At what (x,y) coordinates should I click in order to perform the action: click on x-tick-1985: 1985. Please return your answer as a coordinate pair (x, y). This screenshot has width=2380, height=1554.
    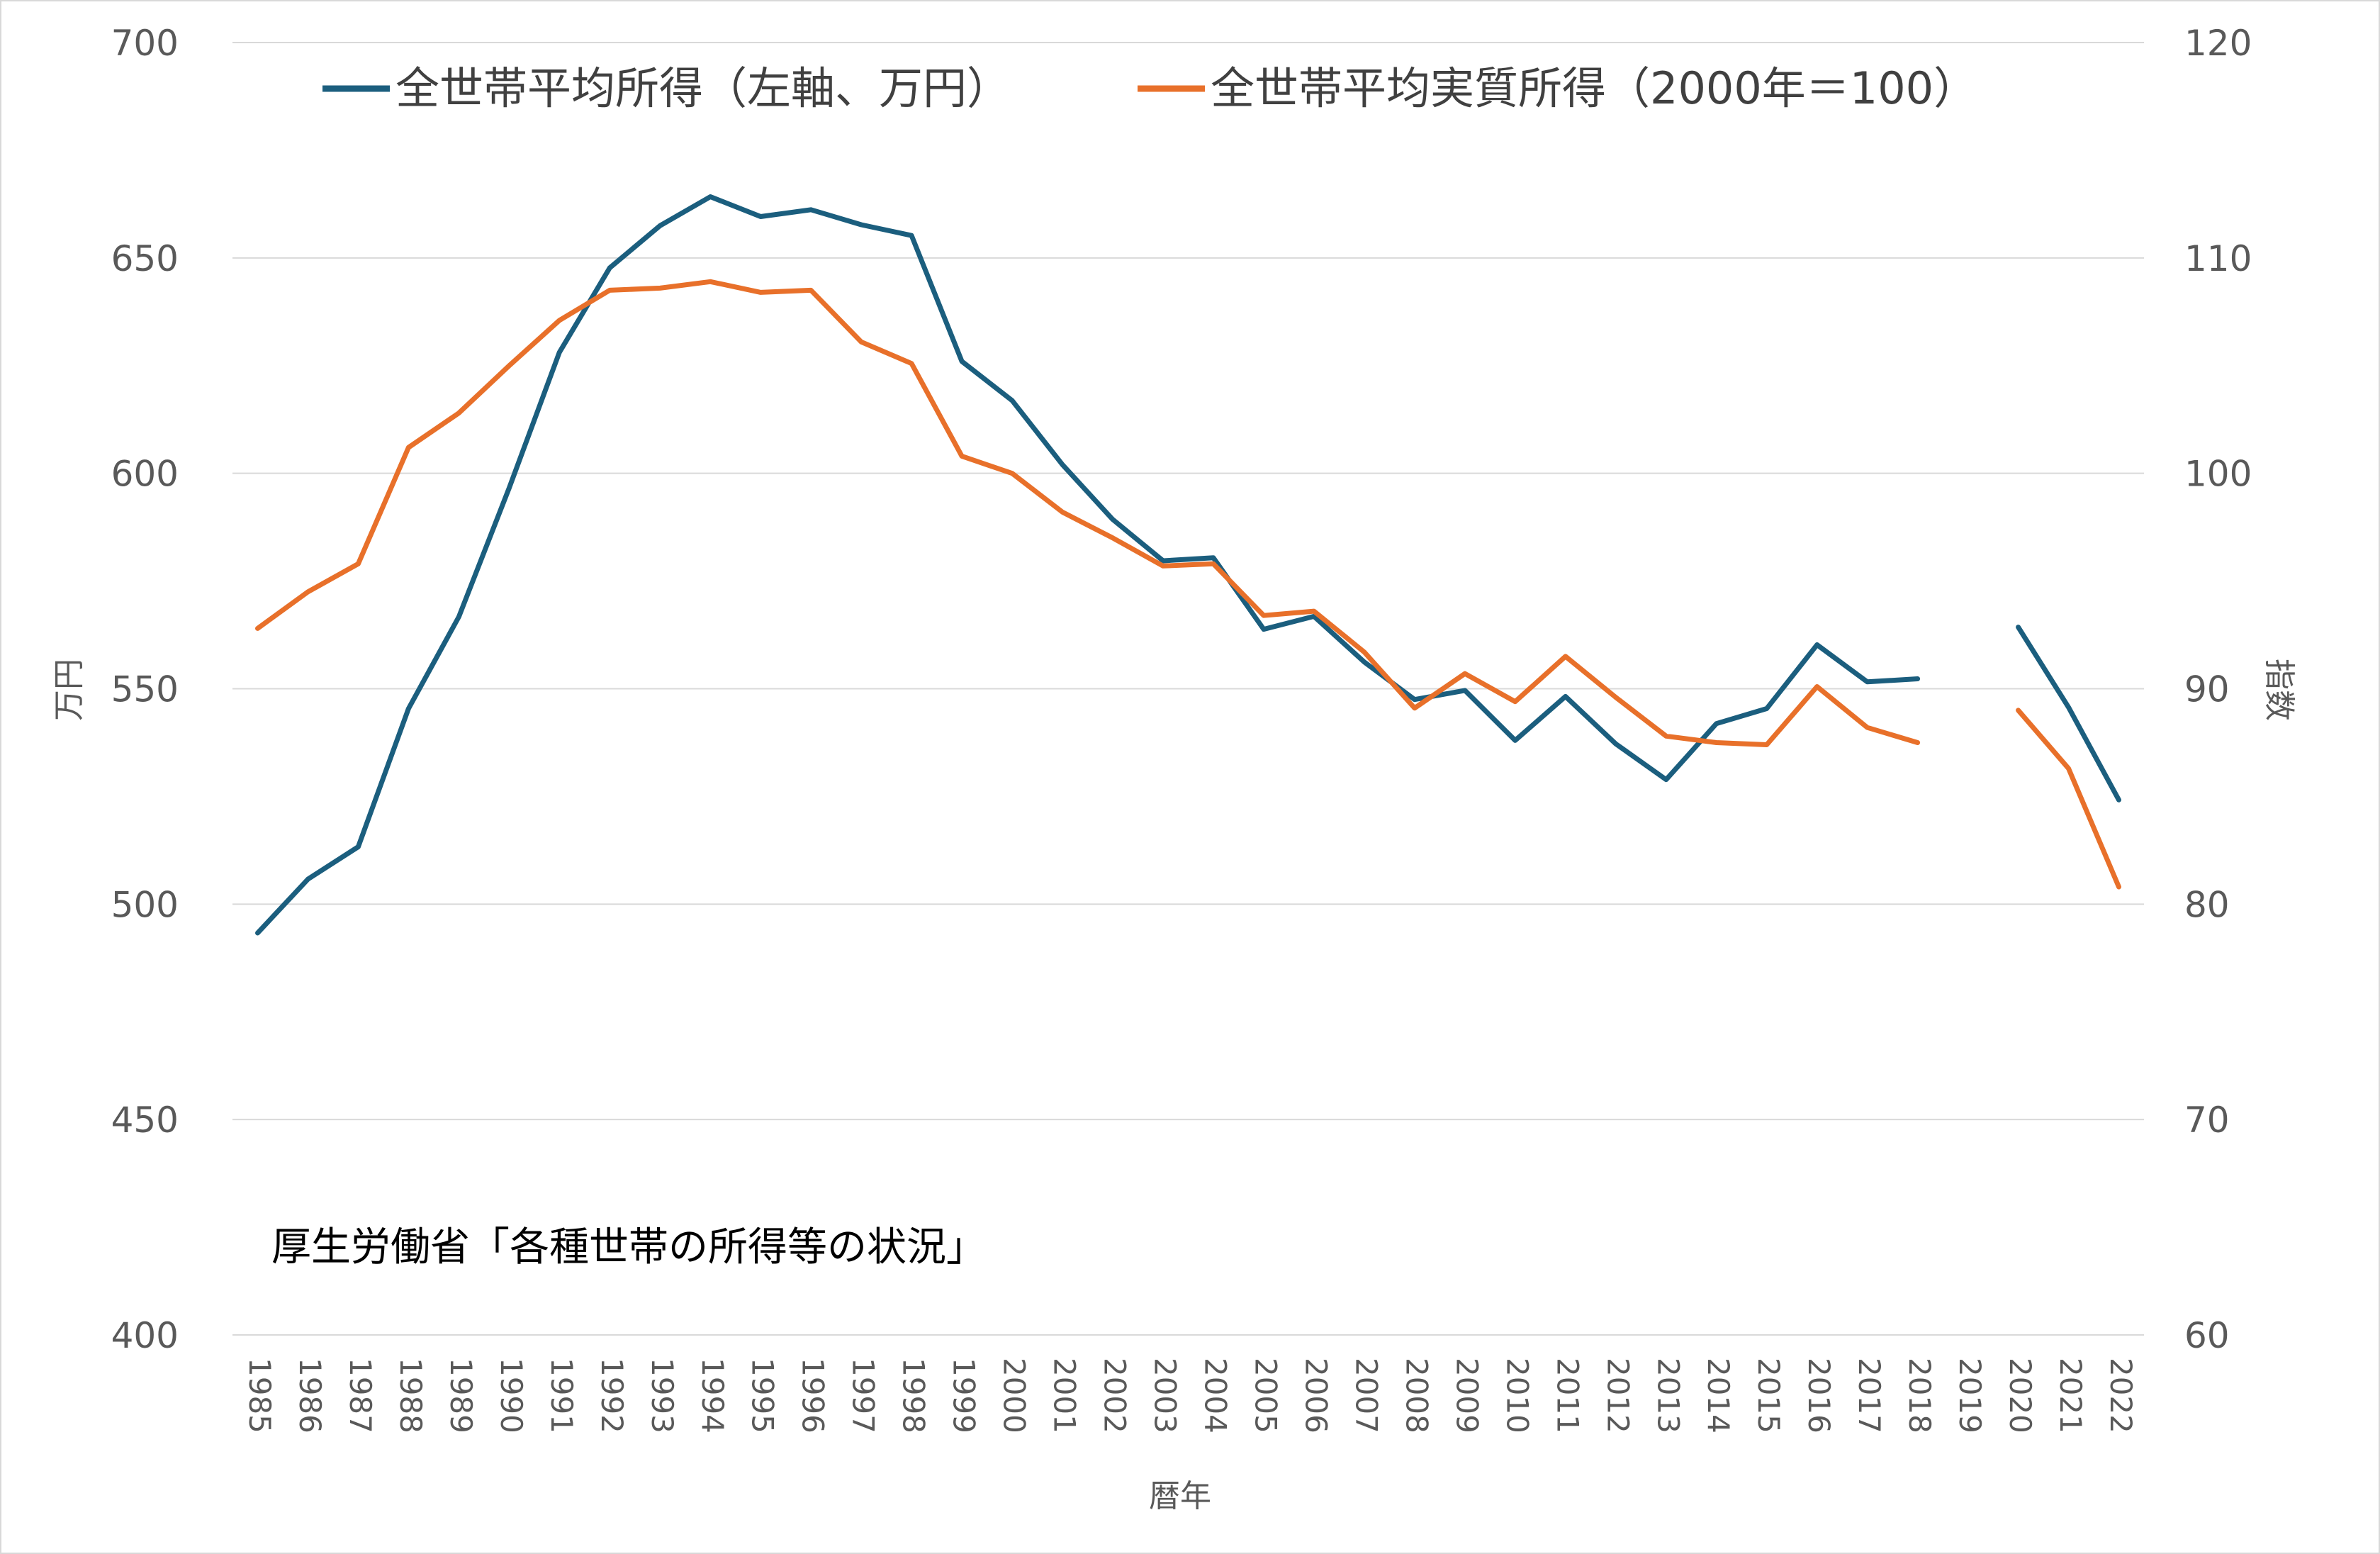
    Looking at the image, I should click on (259, 1395).